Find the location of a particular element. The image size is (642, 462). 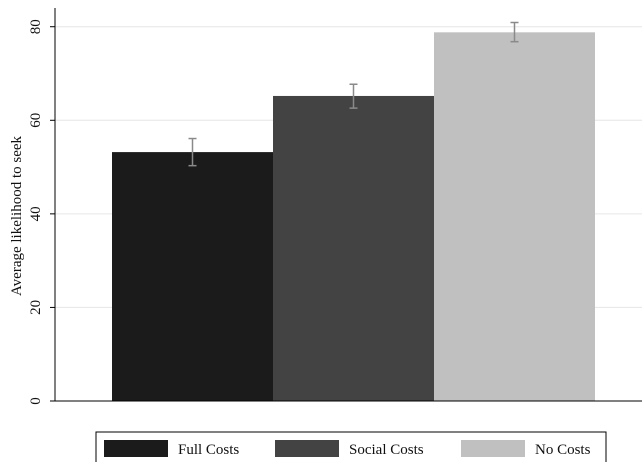

y-tick-label: 40 is located at coordinates (36, 213).